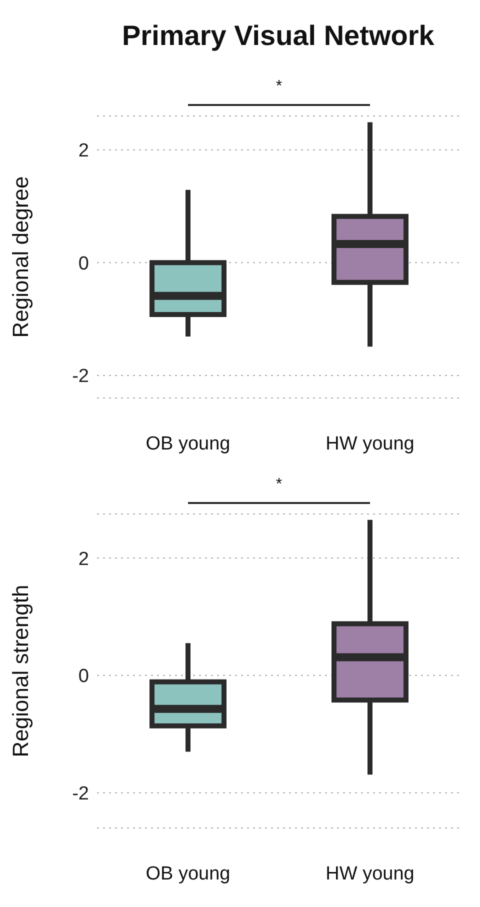  What do you see at coordinates (20, 257) in the screenshot?
I see `y-axis-title: Regional degree` at bounding box center [20, 257].